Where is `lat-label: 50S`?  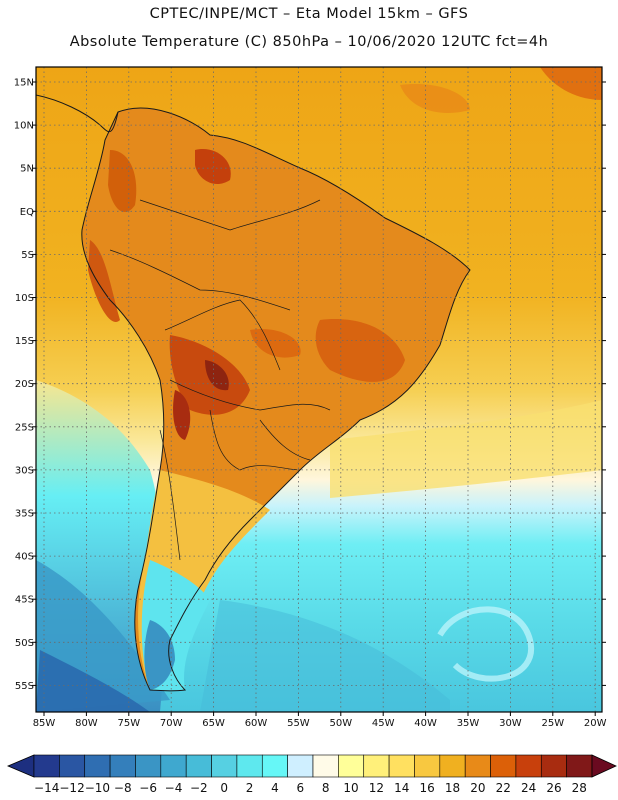
lat-label: 50S is located at coordinates (24, 643).